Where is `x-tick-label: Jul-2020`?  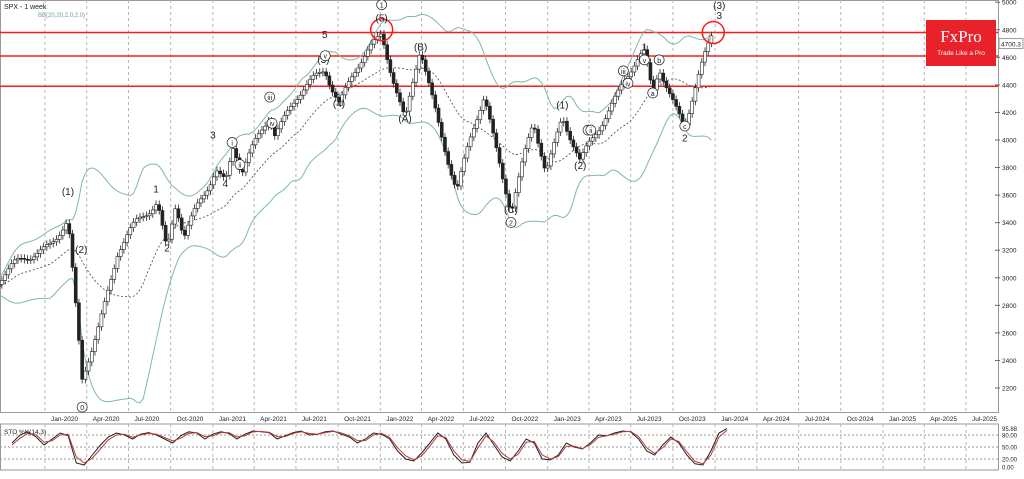 x-tick-label: Jul-2020 is located at coordinates (146, 419).